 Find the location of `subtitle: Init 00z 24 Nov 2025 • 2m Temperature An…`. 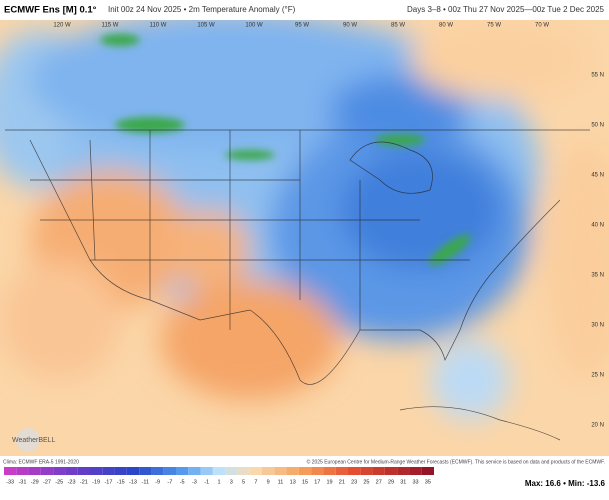

subtitle: Init 00z 24 Nov 2025 • 2m Temperature An… is located at coordinates (202, 9).